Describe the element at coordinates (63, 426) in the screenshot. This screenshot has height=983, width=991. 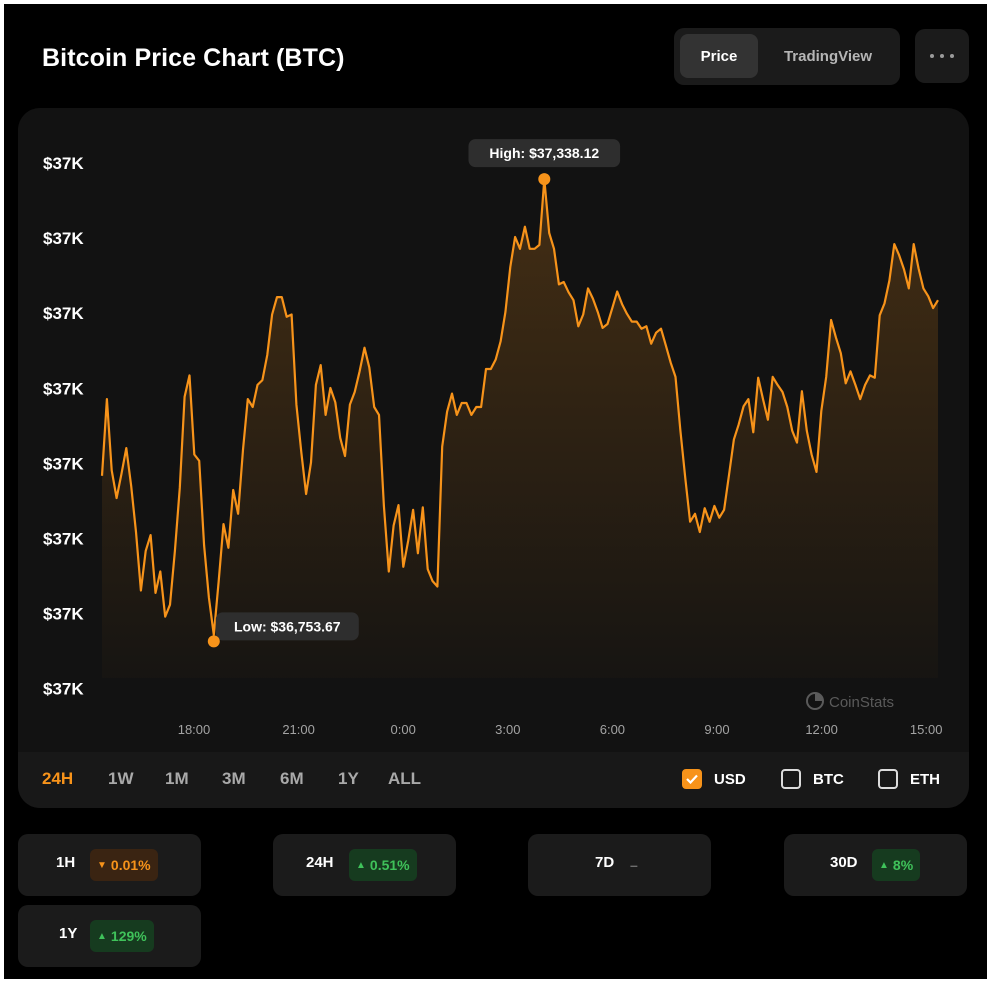
I see `y-axis: $37K $37K $37K $37K $37K $37K $37K $37K` at that location.